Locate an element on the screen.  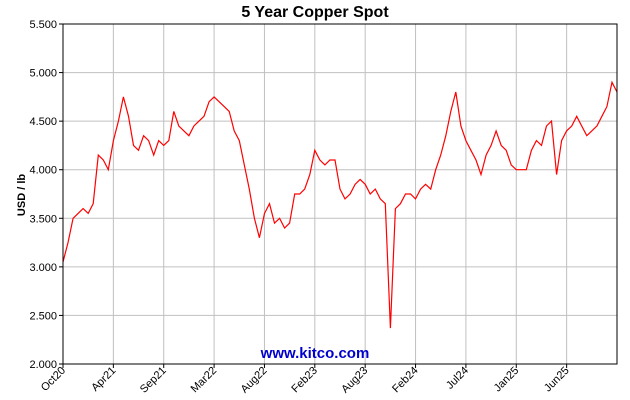
y-tick-label: 4.500 is located at coordinates (43, 122).